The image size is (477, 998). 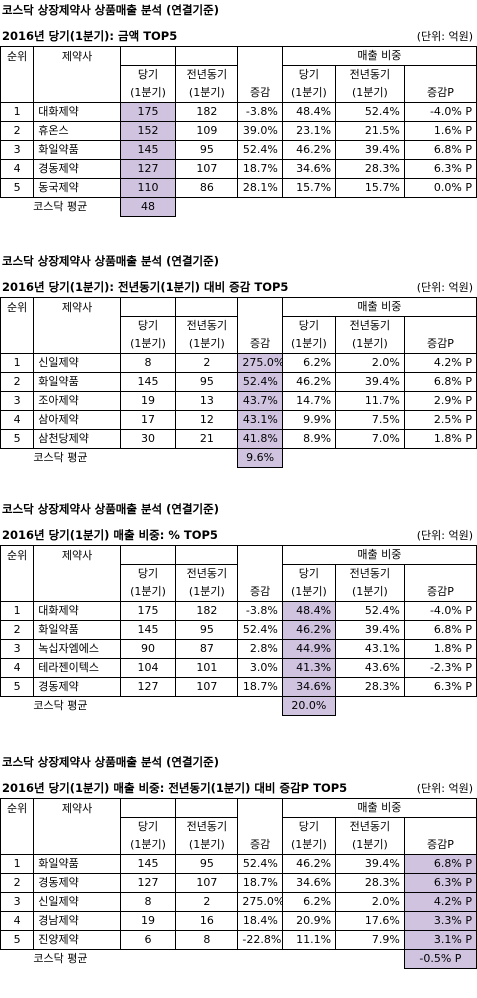 I want to click on table-row: 2 경동제약 127 107 18.7% 34.6% 28.3% 6.3% P, so click(x=238, y=883).